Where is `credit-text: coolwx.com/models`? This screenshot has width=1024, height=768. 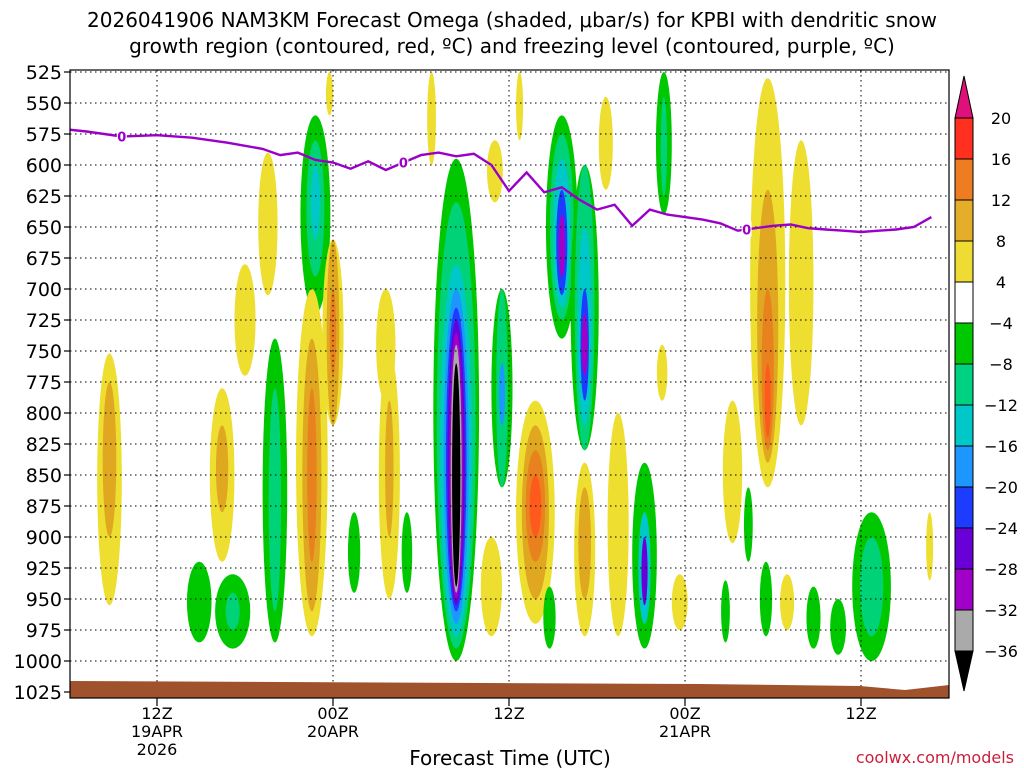 credit-text: coolwx.com/models is located at coordinates (935, 757).